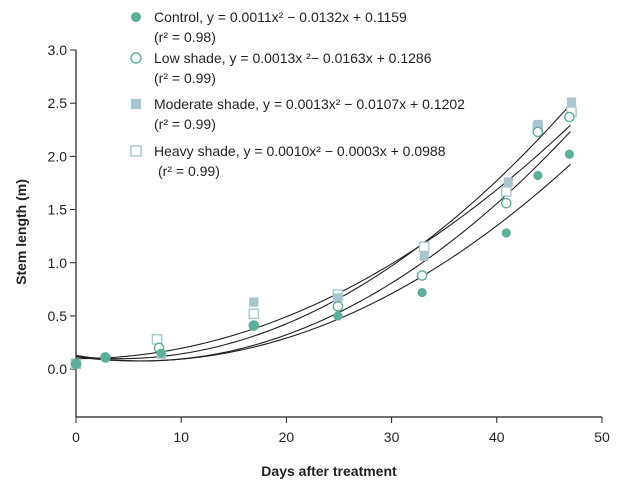 Image resolution: width=625 pixels, height=485 pixels. I want to click on x-tick-label: 10, so click(181, 437).